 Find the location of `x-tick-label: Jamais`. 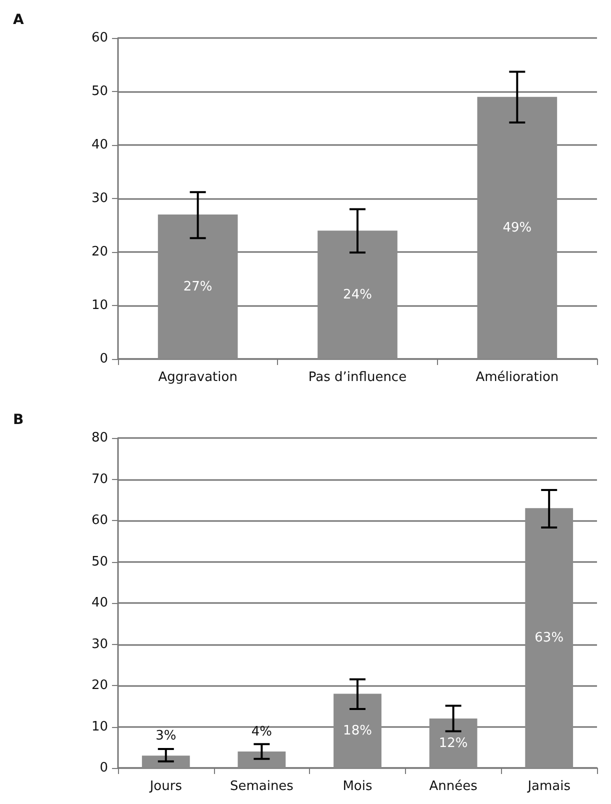

x-tick-label: Jamais is located at coordinates (548, 786).